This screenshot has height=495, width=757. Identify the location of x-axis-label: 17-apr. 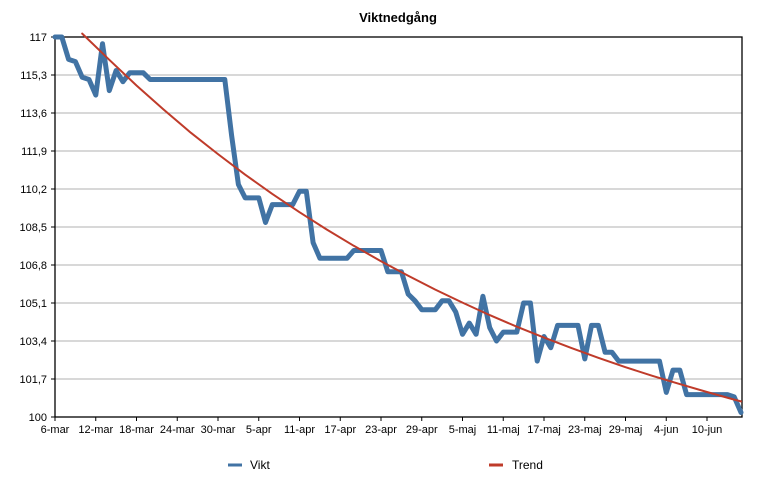
(340, 430).